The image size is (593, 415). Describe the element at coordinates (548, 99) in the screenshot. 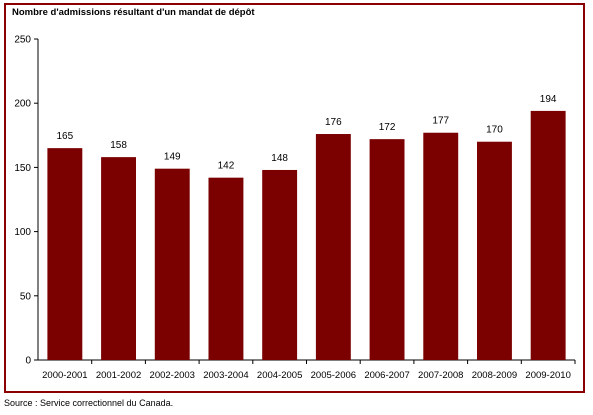

I see `data-label: 194` at that location.